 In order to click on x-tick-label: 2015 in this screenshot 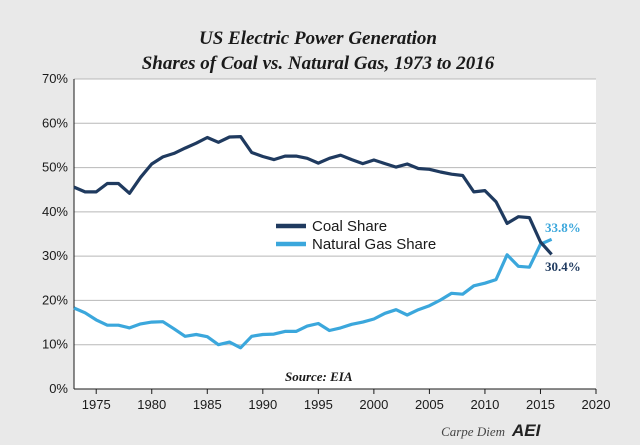, I will do `click(540, 404)`.